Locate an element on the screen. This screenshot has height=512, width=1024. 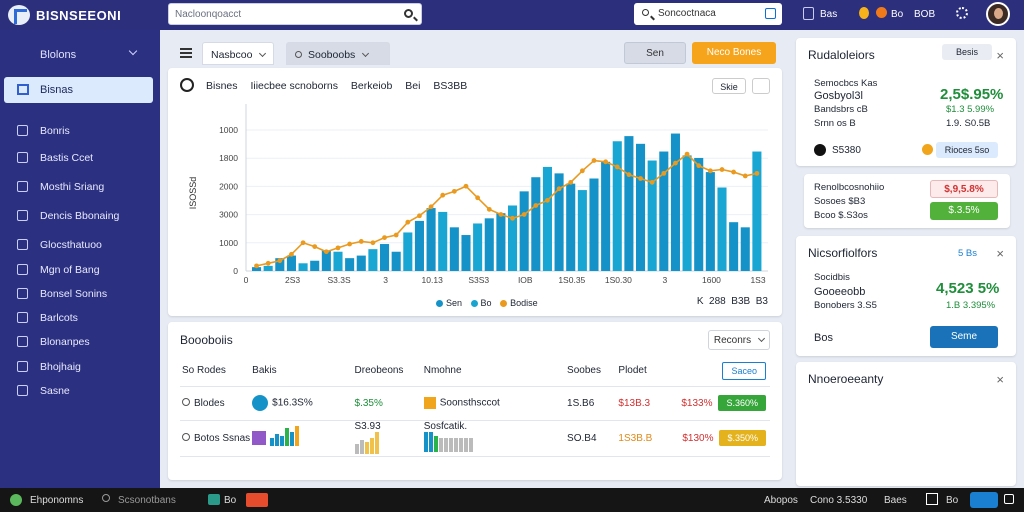
chat-icon is located at coordinates (22, 269).